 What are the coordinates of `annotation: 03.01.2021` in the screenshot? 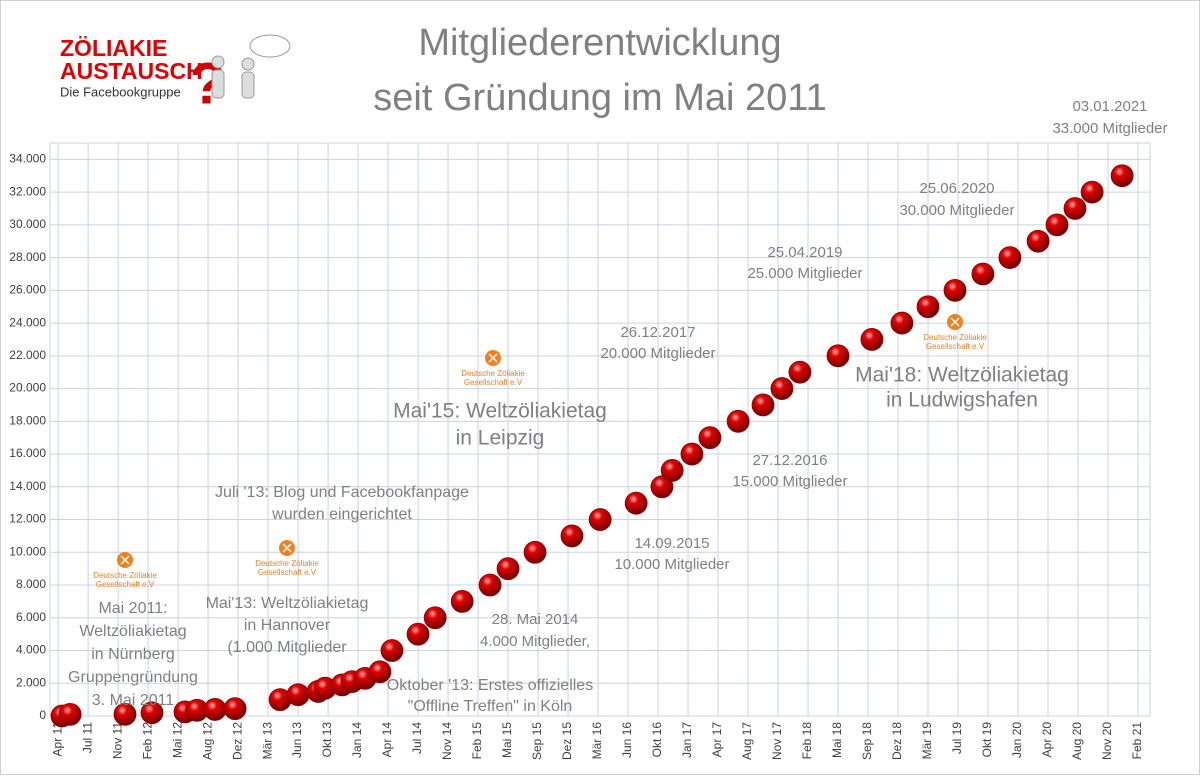 It's located at (1109, 106).